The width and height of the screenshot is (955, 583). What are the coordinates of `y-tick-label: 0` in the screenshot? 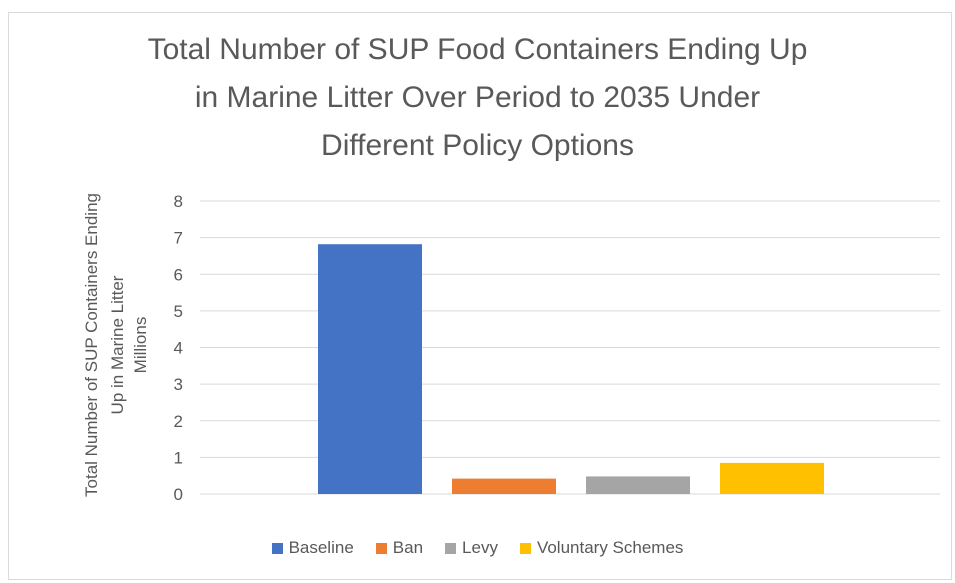 It's located at (178, 494).